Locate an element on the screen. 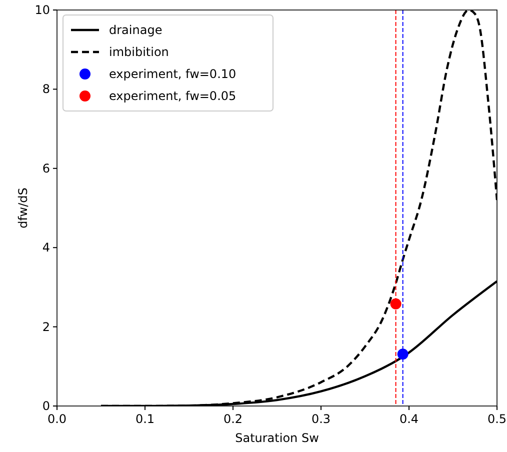  x-tick-label: 0.5 is located at coordinates (497, 419).